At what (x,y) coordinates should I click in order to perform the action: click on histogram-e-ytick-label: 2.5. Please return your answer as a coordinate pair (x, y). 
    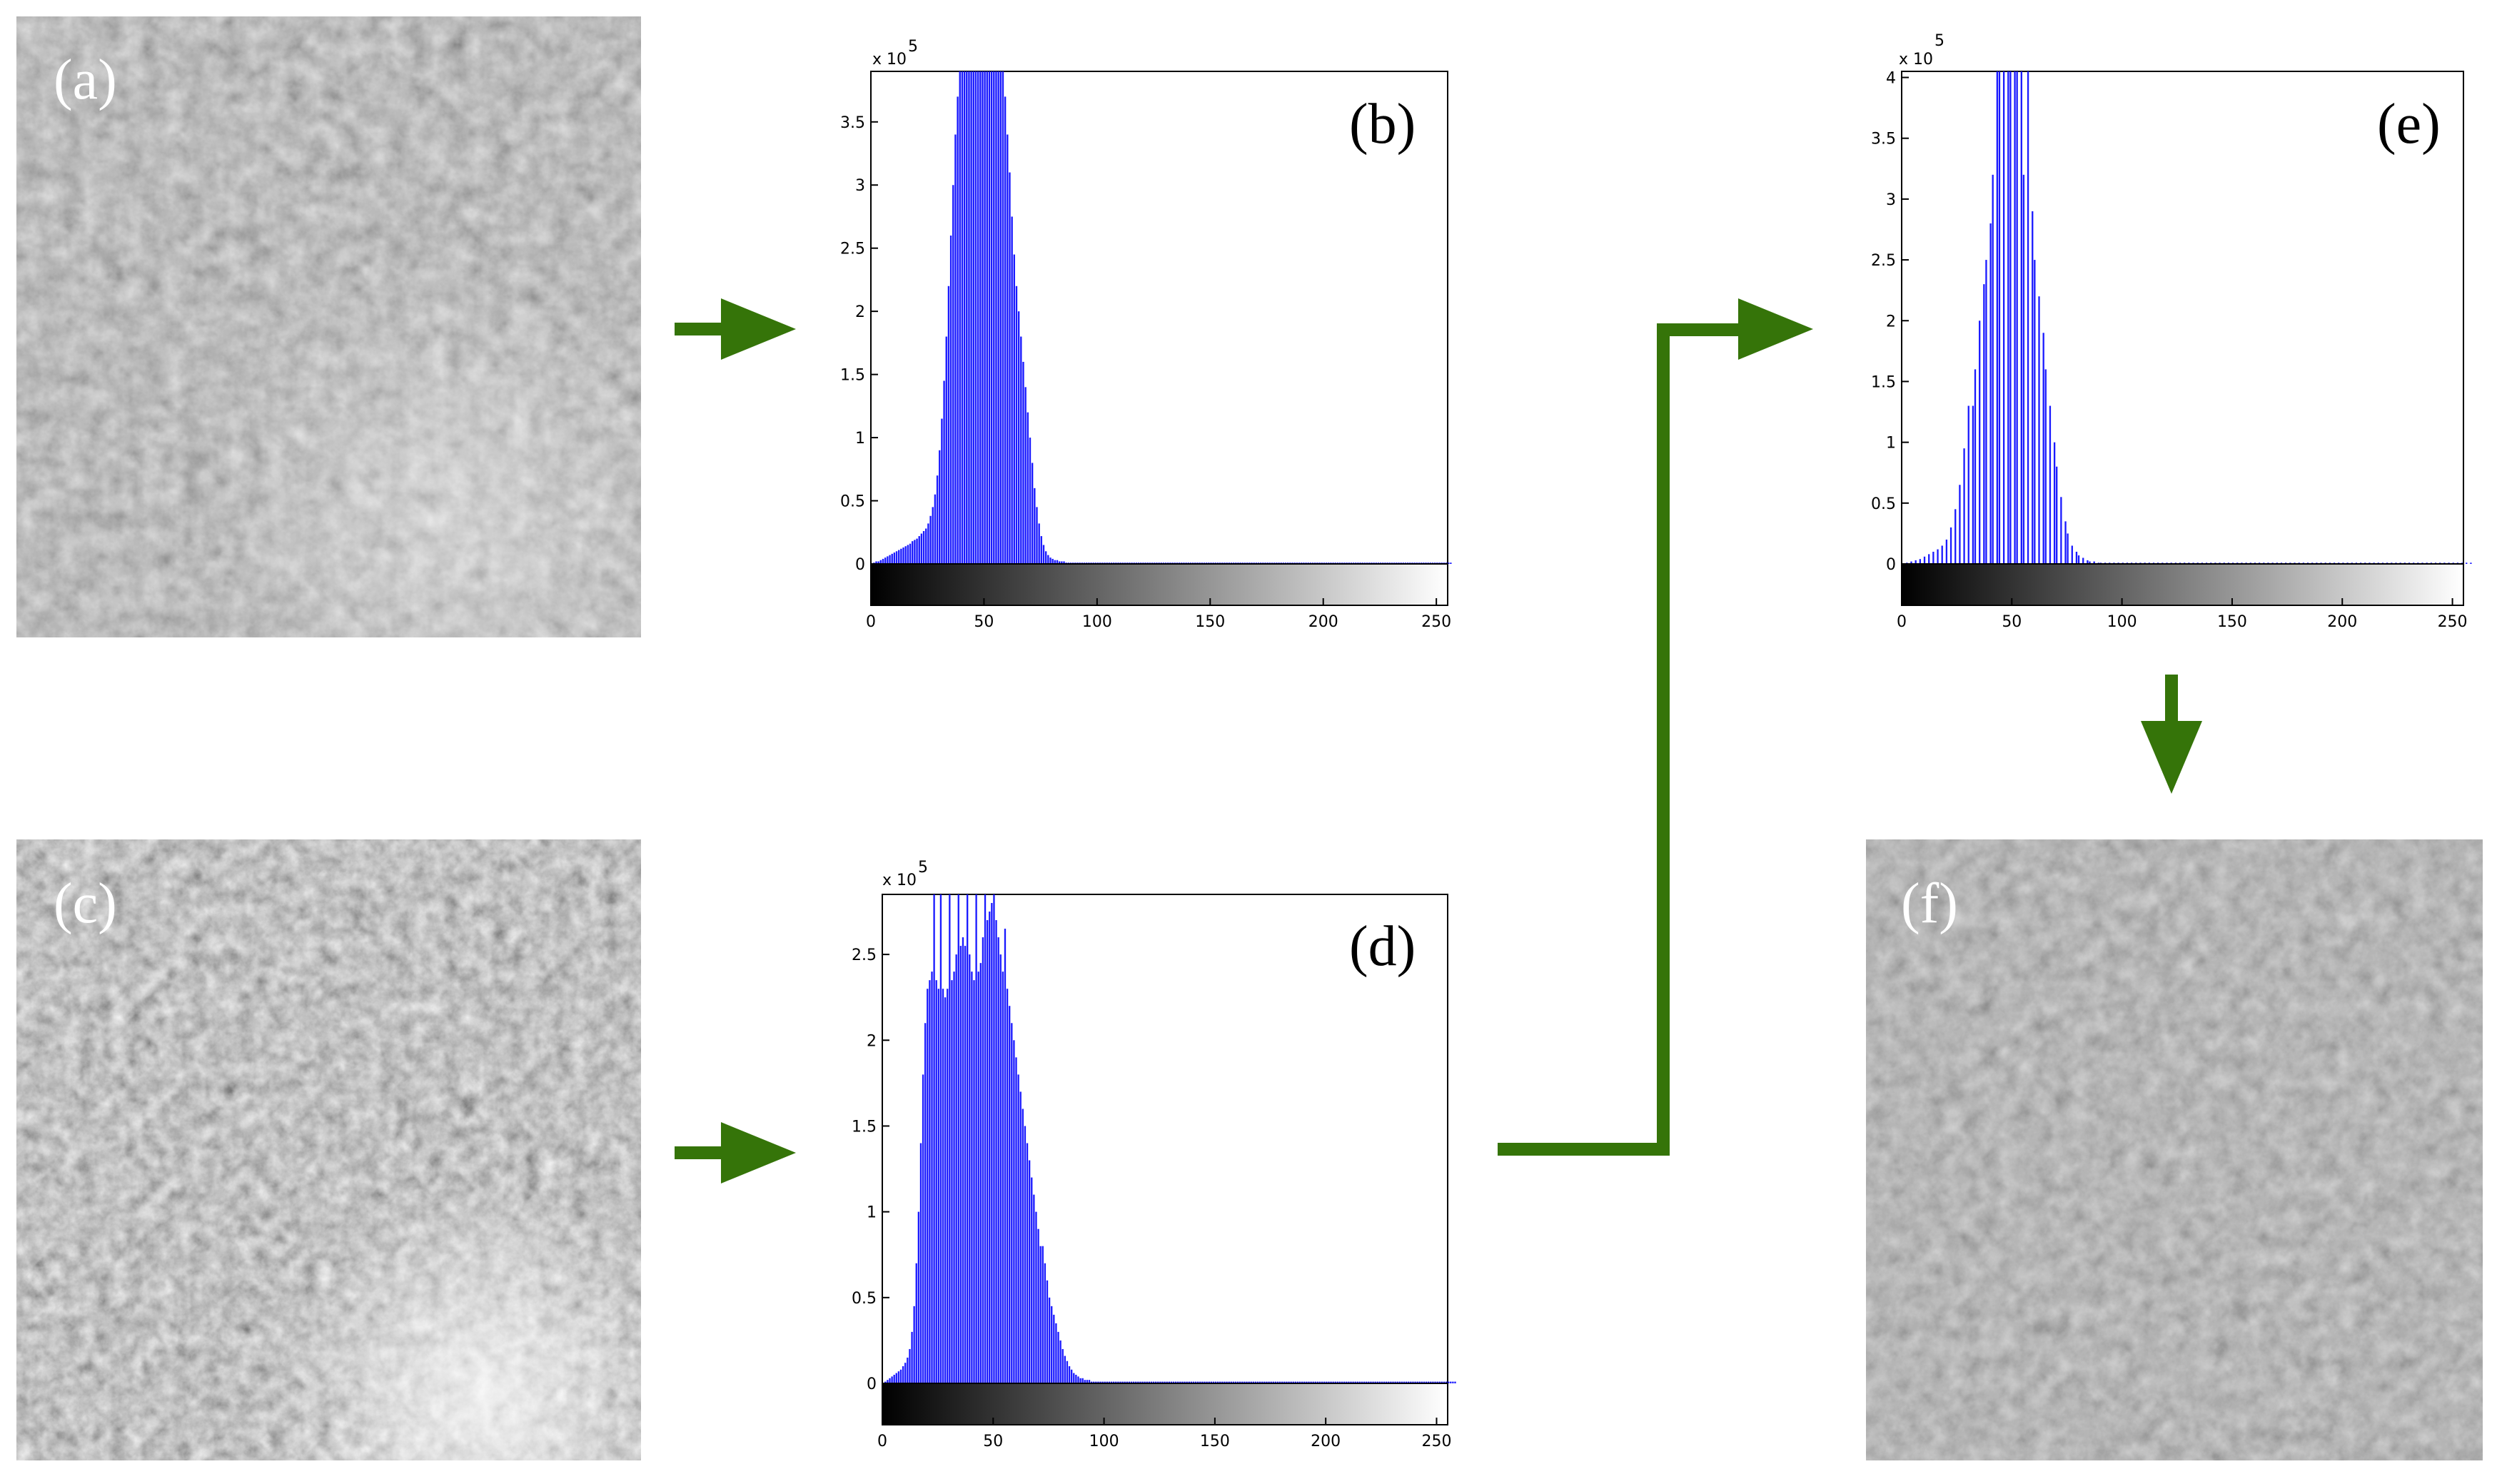
    Looking at the image, I should click on (1883, 261).